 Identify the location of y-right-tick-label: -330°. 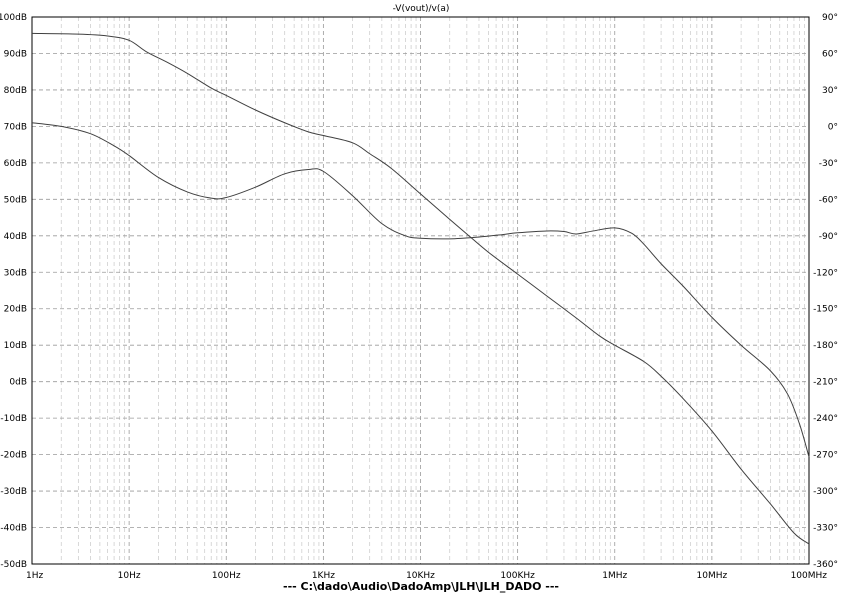
(825, 529).